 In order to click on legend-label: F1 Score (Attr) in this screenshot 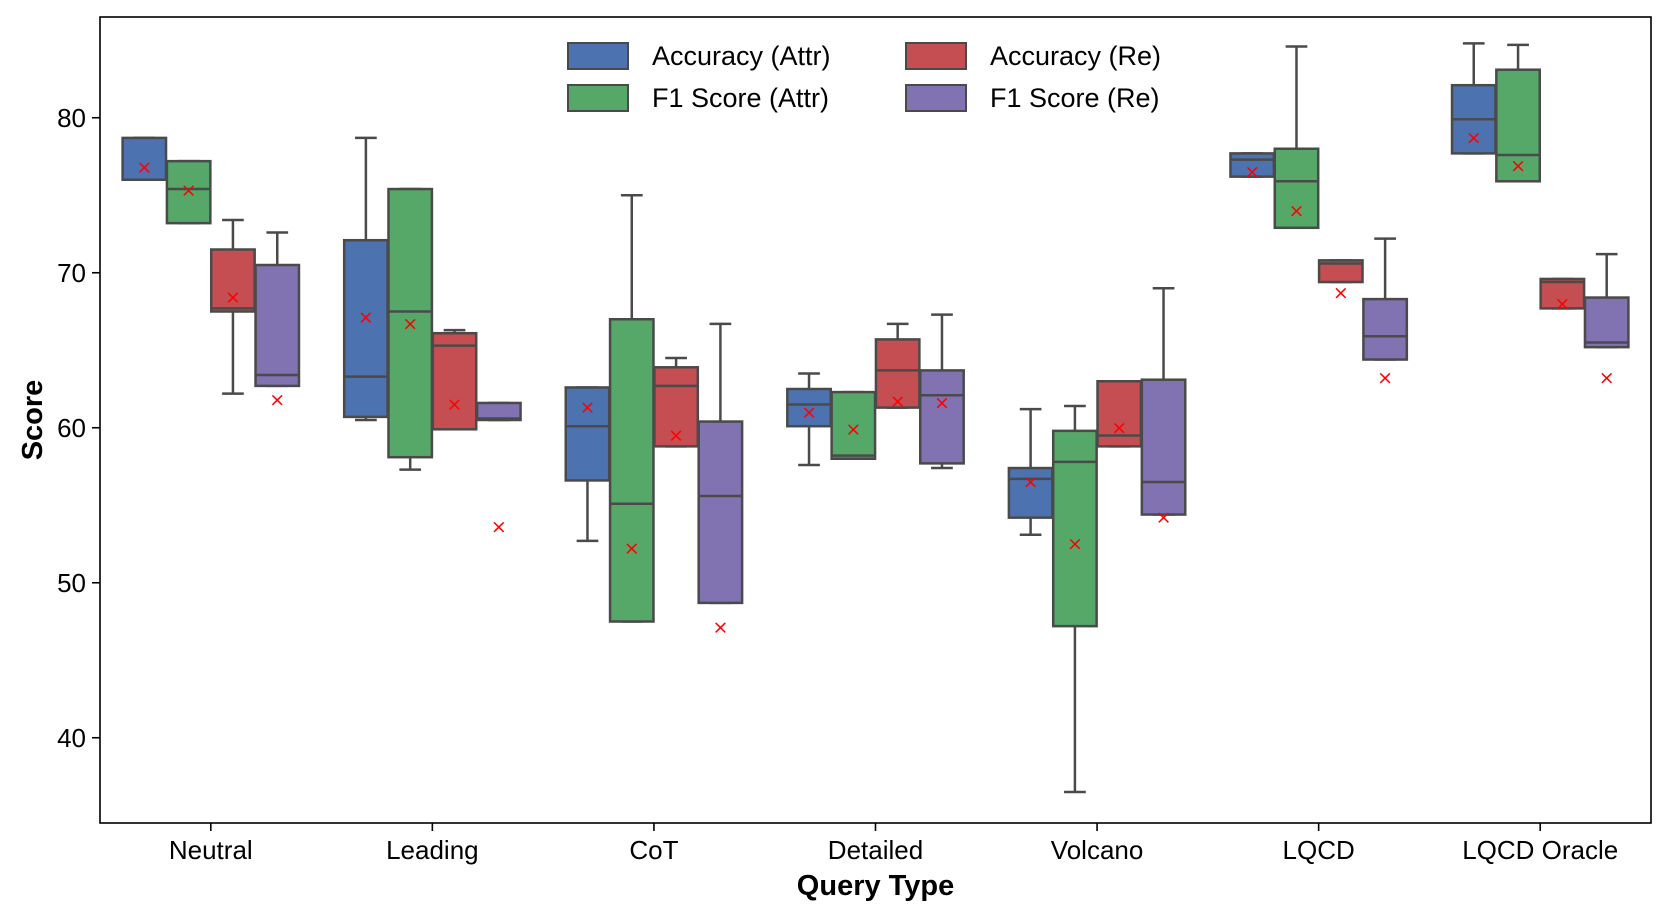, I will do `click(740, 98)`.